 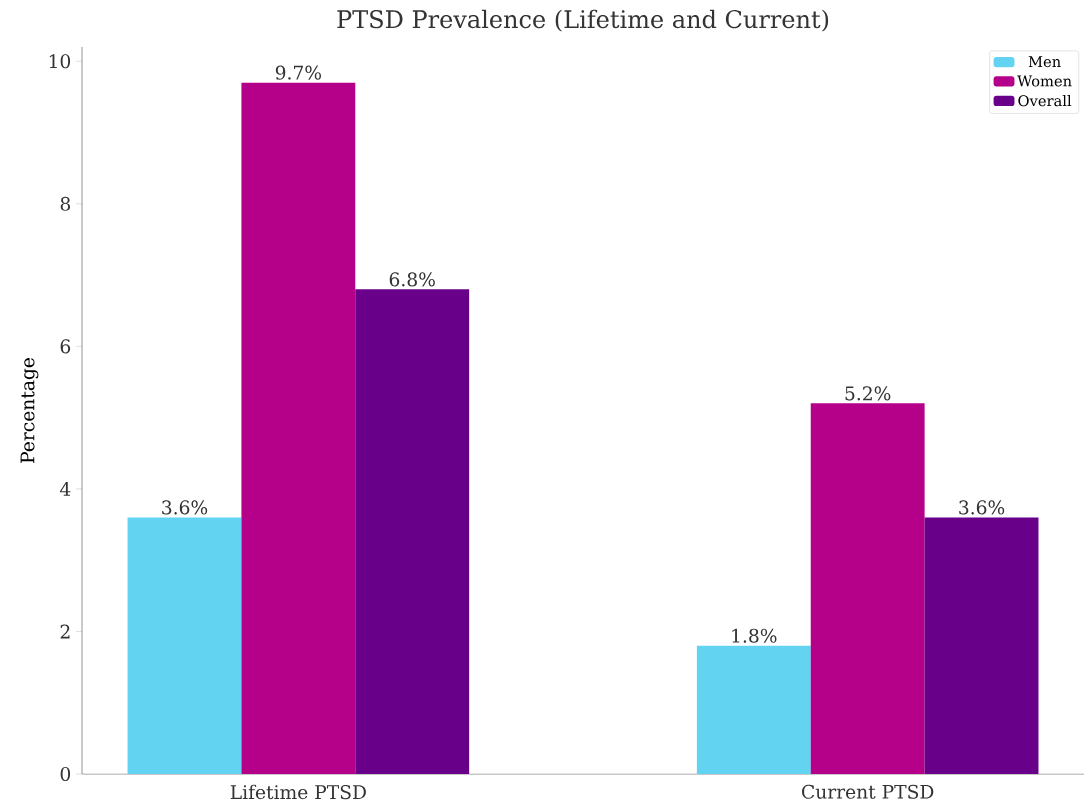 What do you see at coordinates (60, 61) in the screenshot?
I see `y-tick-label: 10` at bounding box center [60, 61].